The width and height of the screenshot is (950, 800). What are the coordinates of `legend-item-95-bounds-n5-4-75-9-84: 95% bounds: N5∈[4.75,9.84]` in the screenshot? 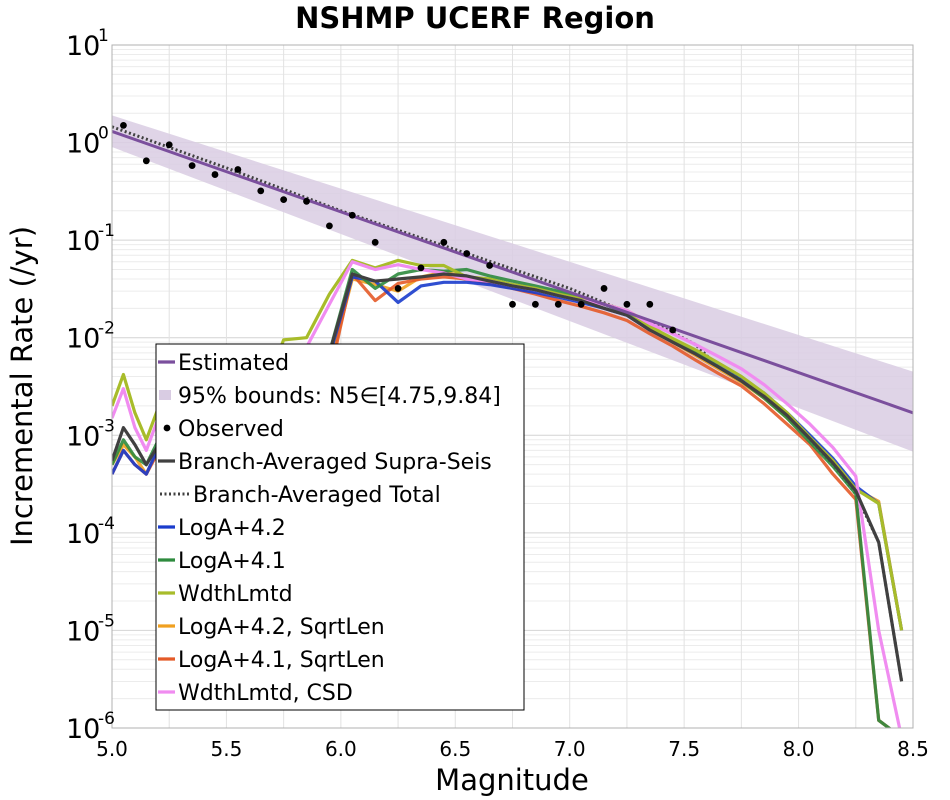 It's located at (330, 396).